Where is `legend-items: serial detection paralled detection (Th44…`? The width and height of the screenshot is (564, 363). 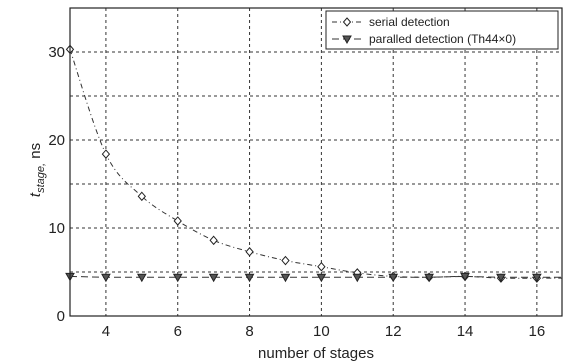
legend-items: serial detection paralled detection (Th44… is located at coordinates (424, 30).